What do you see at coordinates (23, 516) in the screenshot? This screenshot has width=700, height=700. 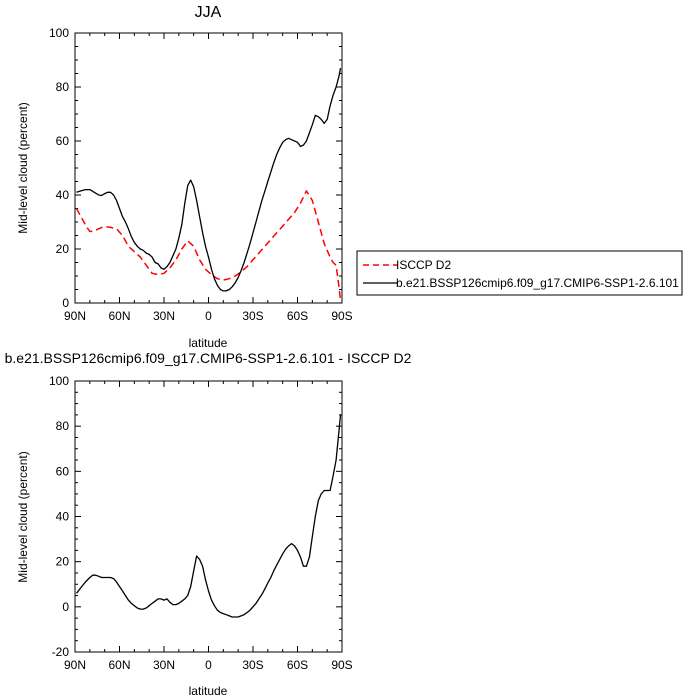 I see `y-axis-label-bottom: Mid-level cloud (percent)` at bounding box center [23, 516].